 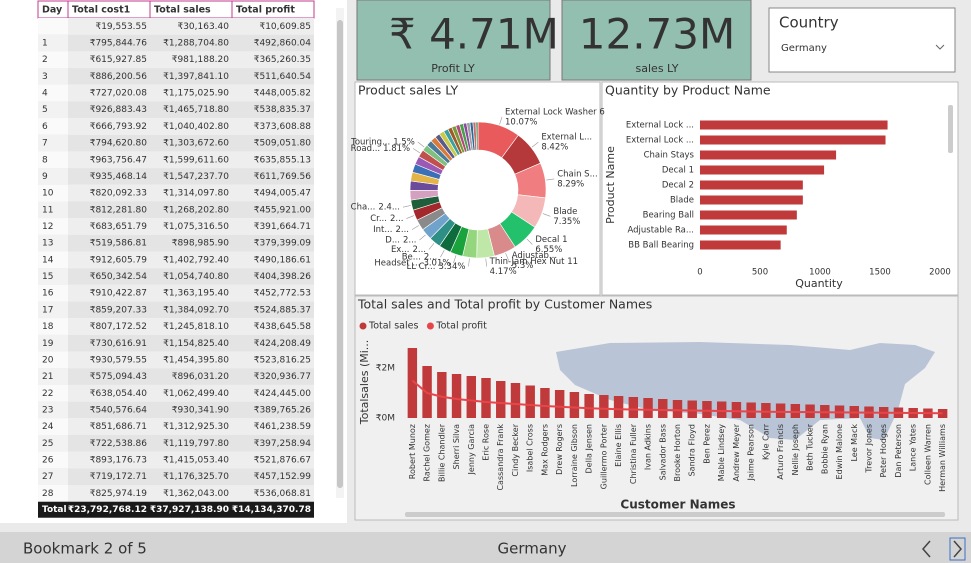 What do you see at coordinates (760, 273) in the screenshot?
I see `x-tick-label: 500` at bounding box center [760, 273].